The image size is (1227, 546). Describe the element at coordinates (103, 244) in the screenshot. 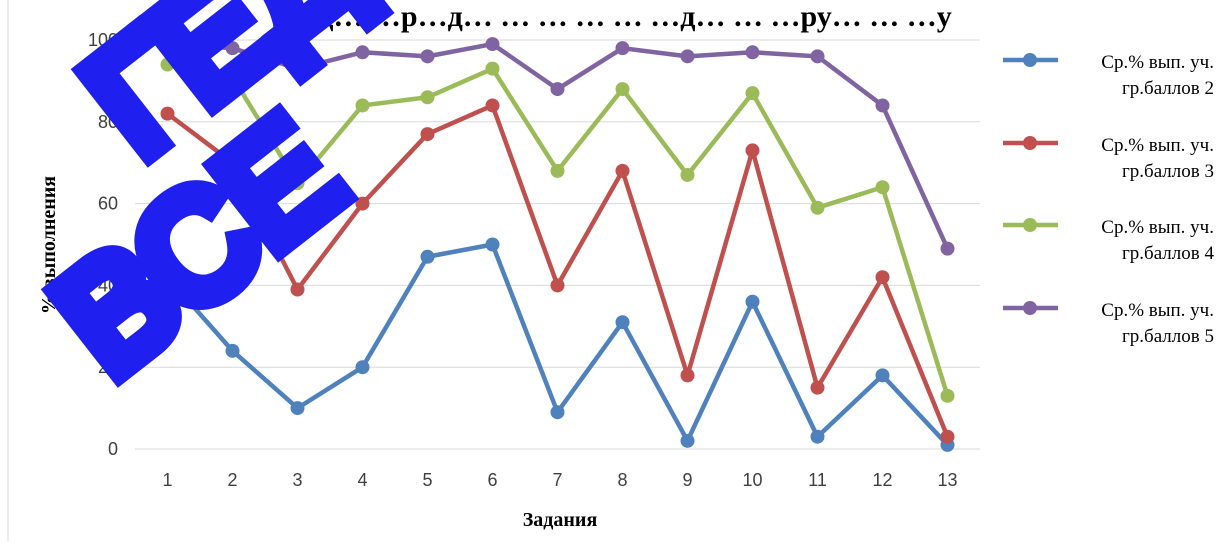

I see `y-axis-ticks: 0 20 40 60 80 100` at that location.